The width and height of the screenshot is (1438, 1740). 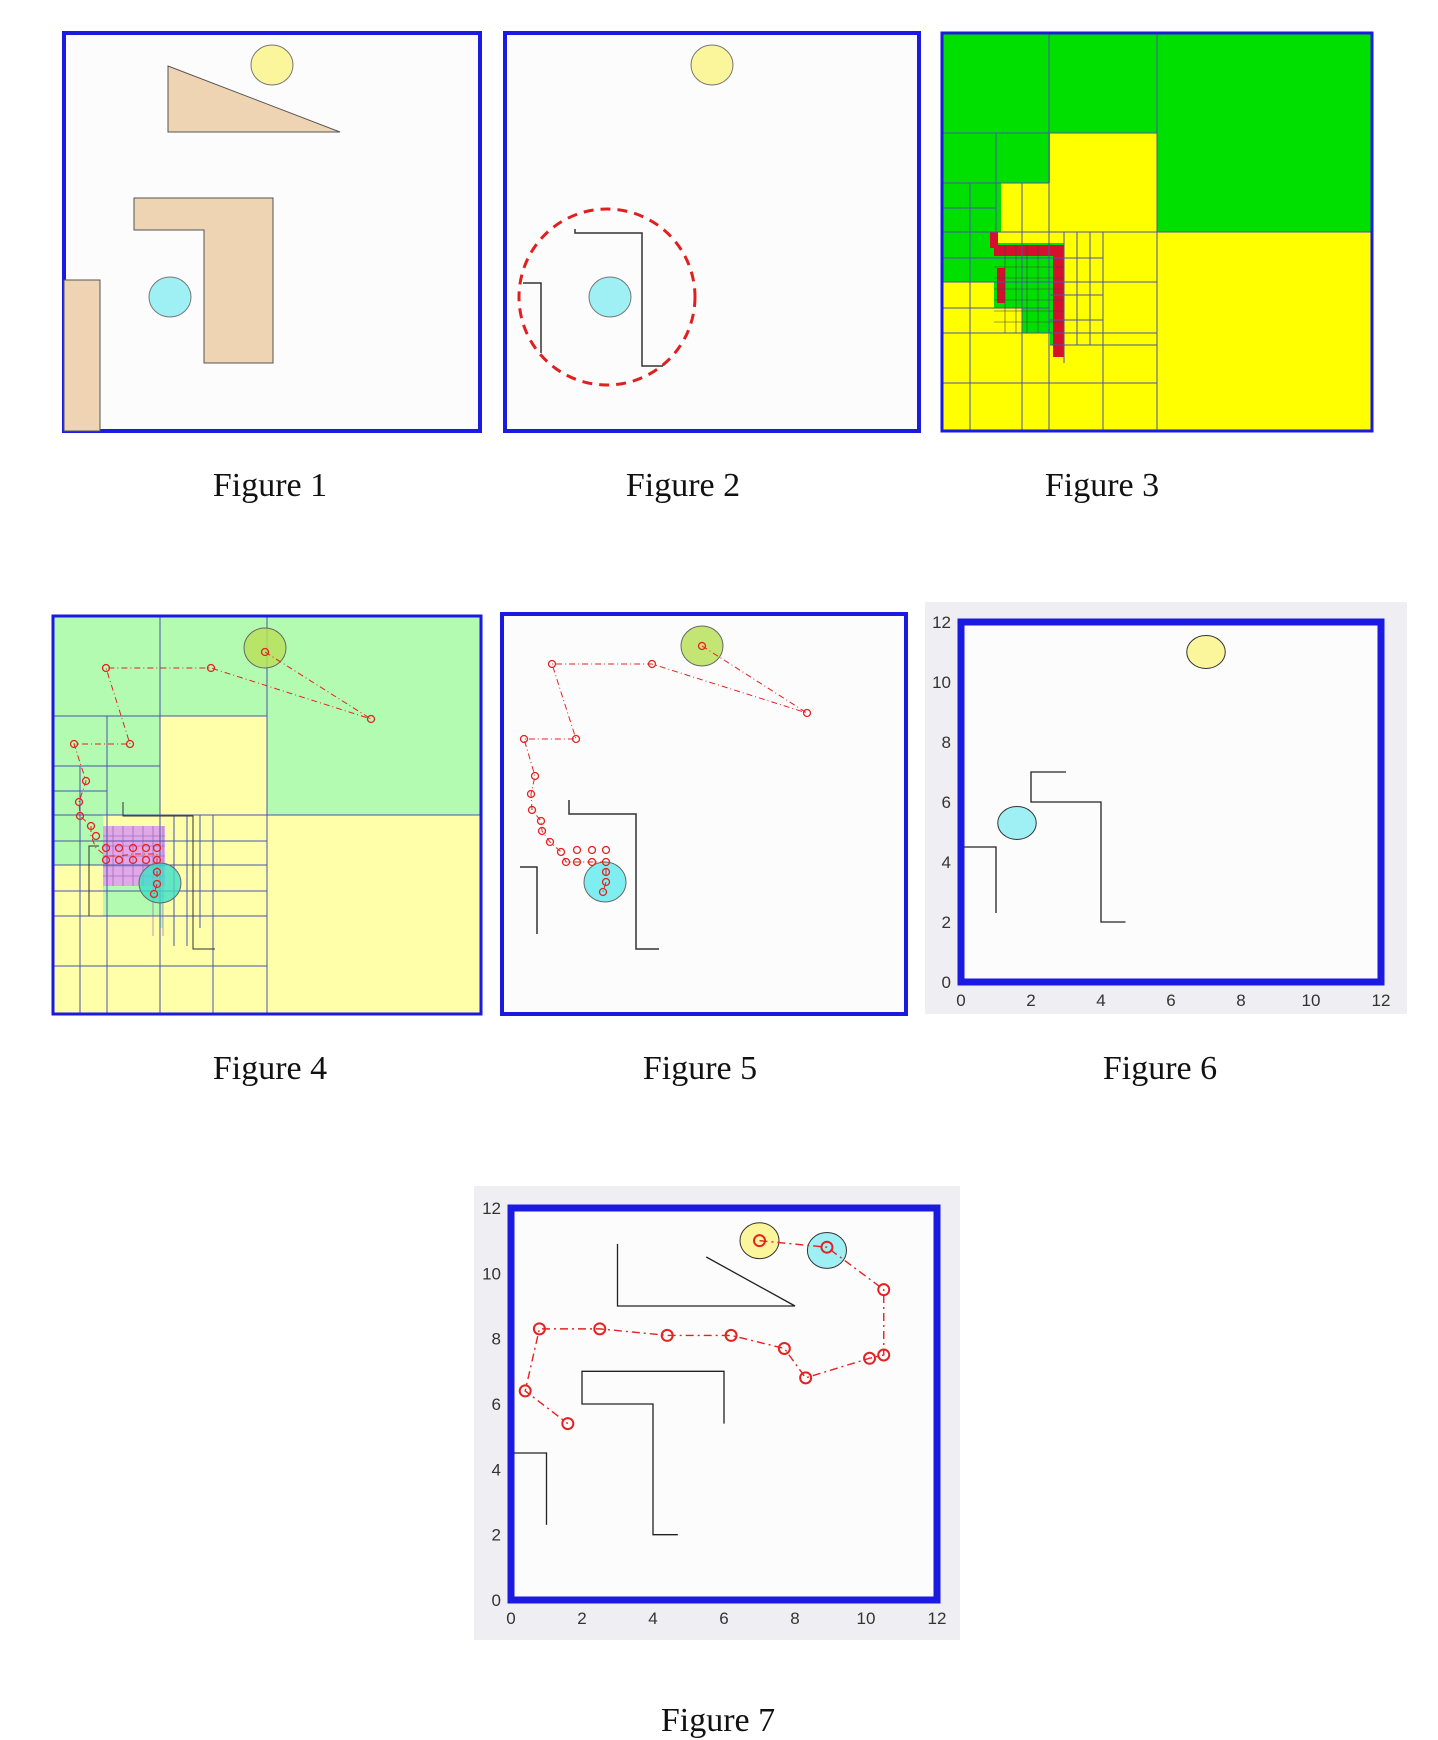 I want to click on figure-7: 0 2 4 6 8 10 12 0 2 4 6 8 10 12, so click(x=717, y=1413).